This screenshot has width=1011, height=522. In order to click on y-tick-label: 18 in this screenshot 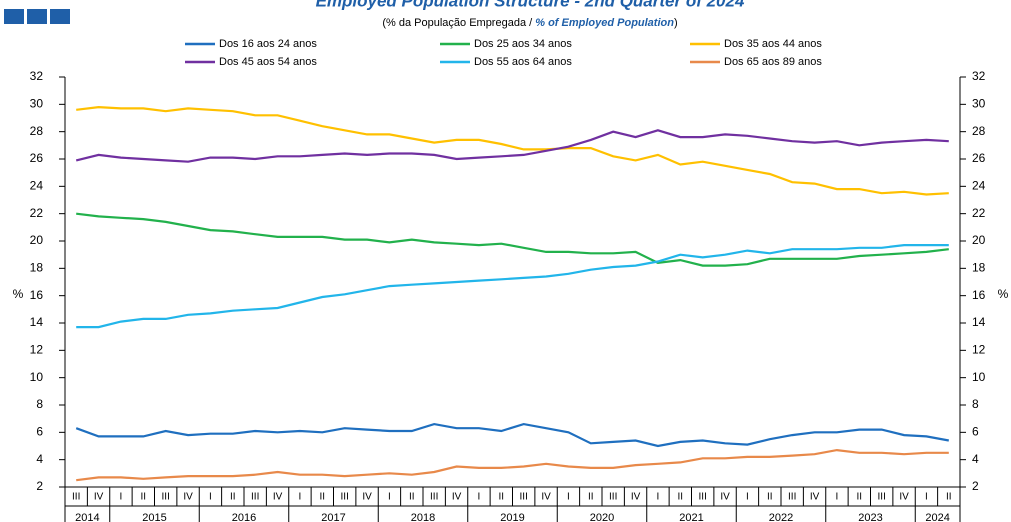, I will do `click(37, 268)`.